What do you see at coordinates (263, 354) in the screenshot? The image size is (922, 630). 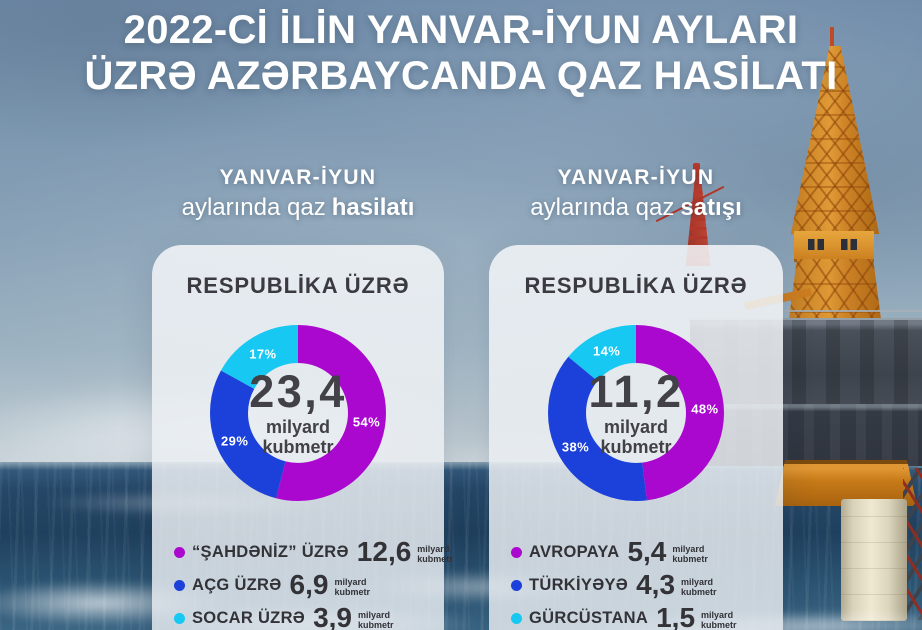 I see `donut-percent-label: 17%` at bounding box center [263, 354].